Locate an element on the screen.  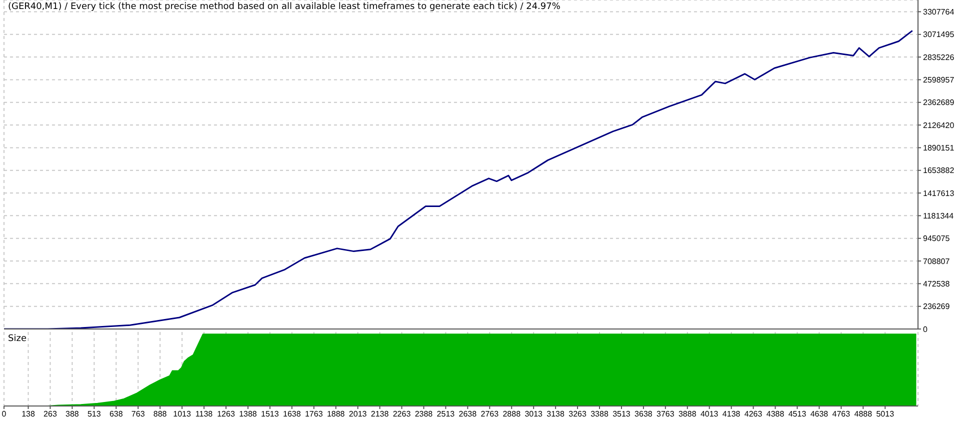
y-tick-label: 472538 is located at coordinates (936, 284).